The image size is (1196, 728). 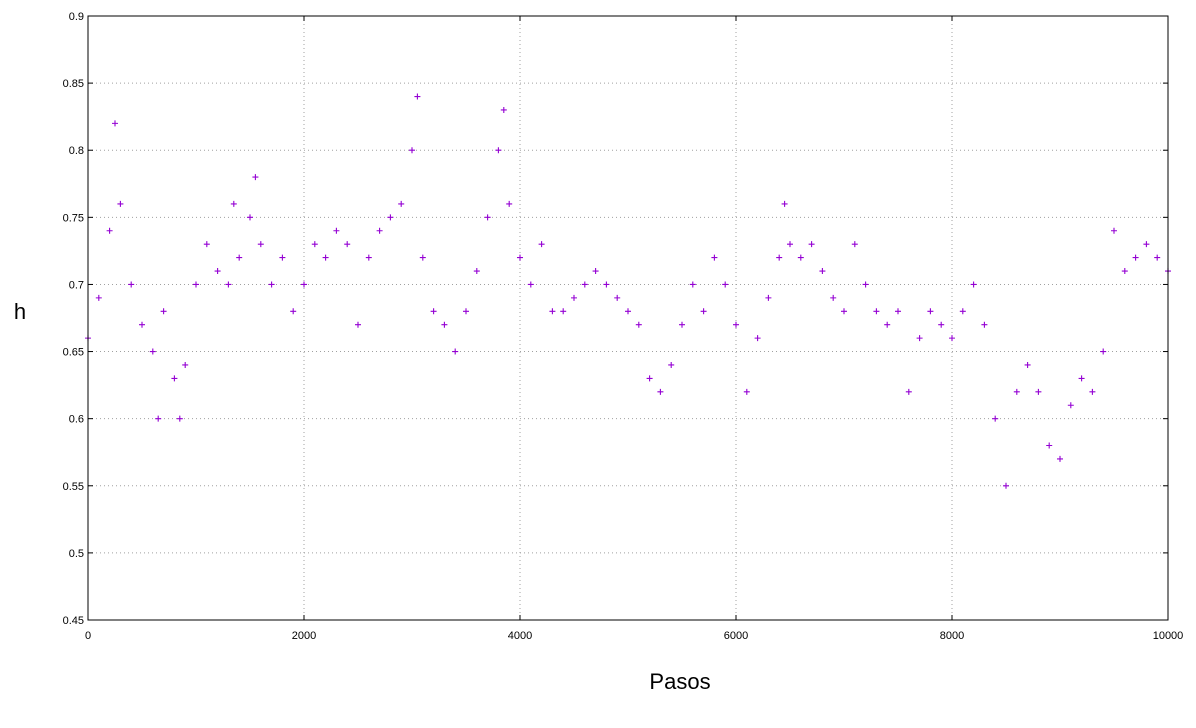 I want to click on y-tick-label: 0.65, so click(x=73, y=353).